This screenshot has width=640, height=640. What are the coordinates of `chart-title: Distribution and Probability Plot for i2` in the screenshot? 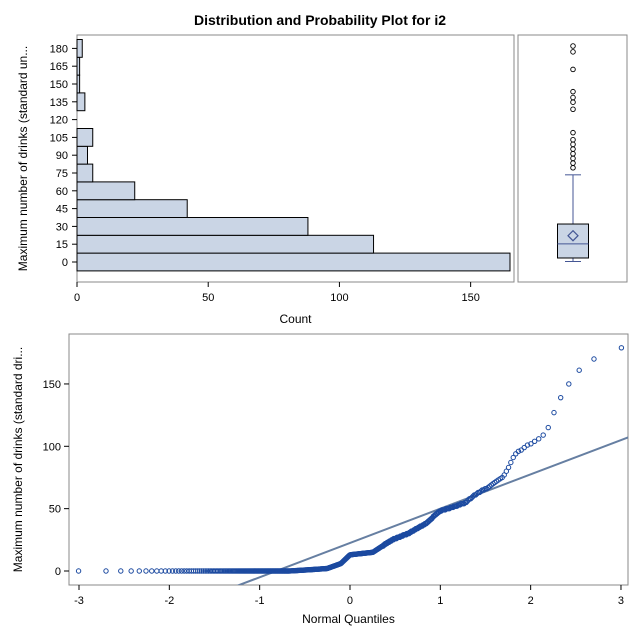 It's located at (320, 20).